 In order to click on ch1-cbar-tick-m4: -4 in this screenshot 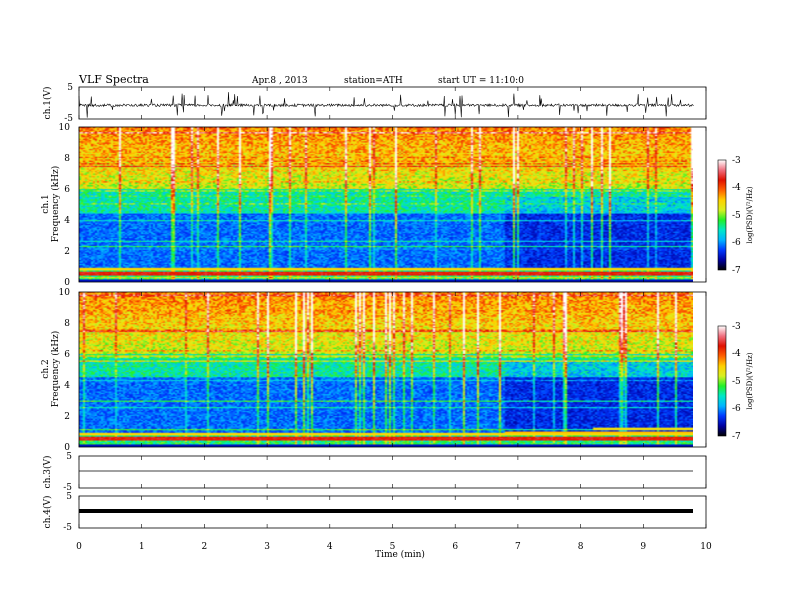, I will do `click(736, 188)`.